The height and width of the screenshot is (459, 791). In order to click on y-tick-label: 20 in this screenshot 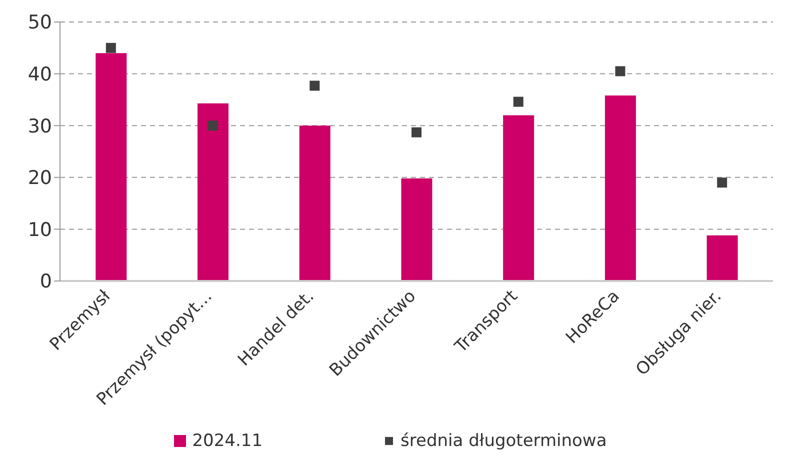, I will do `click(40, 178)`.